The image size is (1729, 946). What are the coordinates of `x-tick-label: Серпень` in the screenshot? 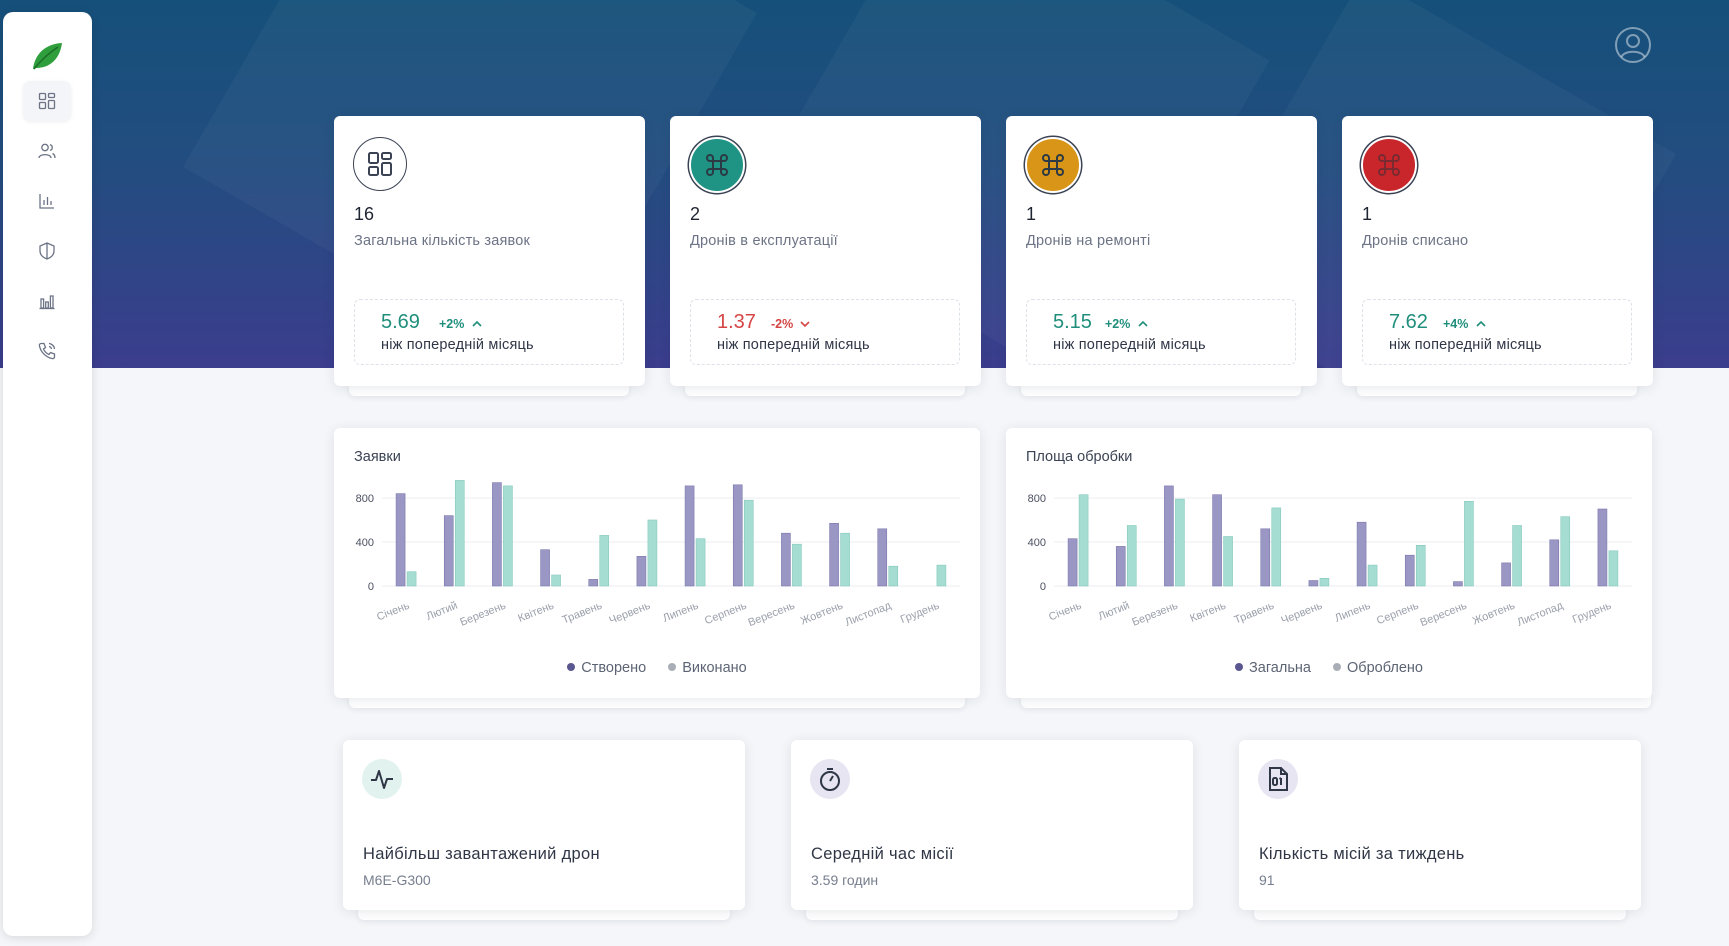 It's located at (726, 614).